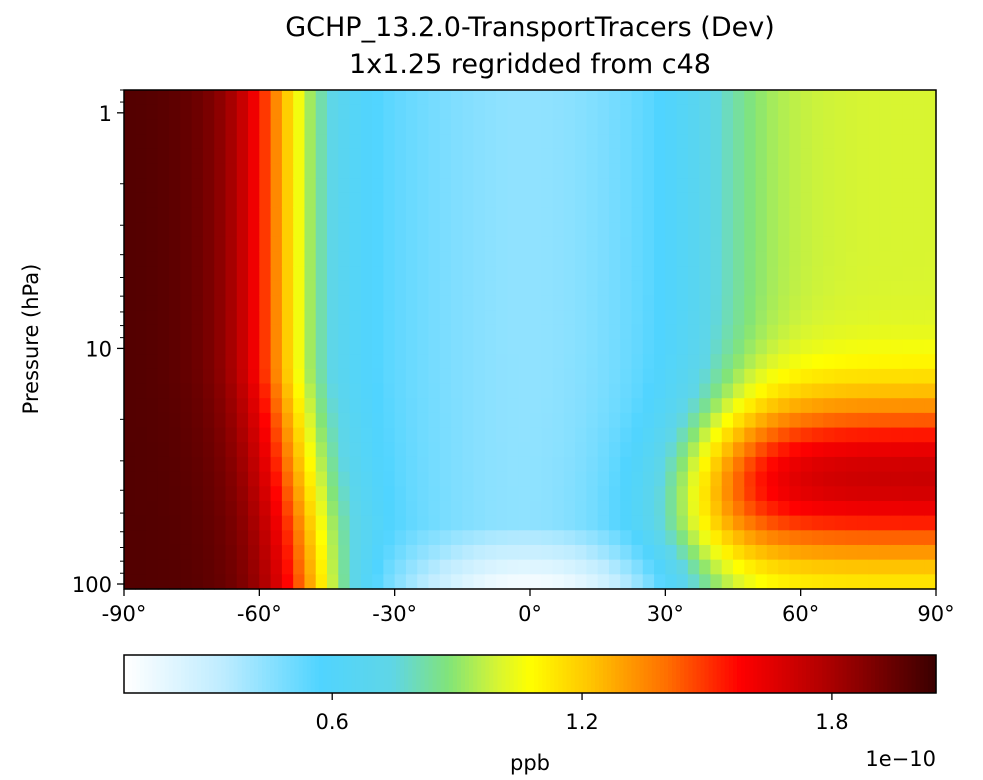  What do you see at coordinates (530, 763) in the screenshot?
I see `colorbar-label: ppb` at bounding box center [530, 763].